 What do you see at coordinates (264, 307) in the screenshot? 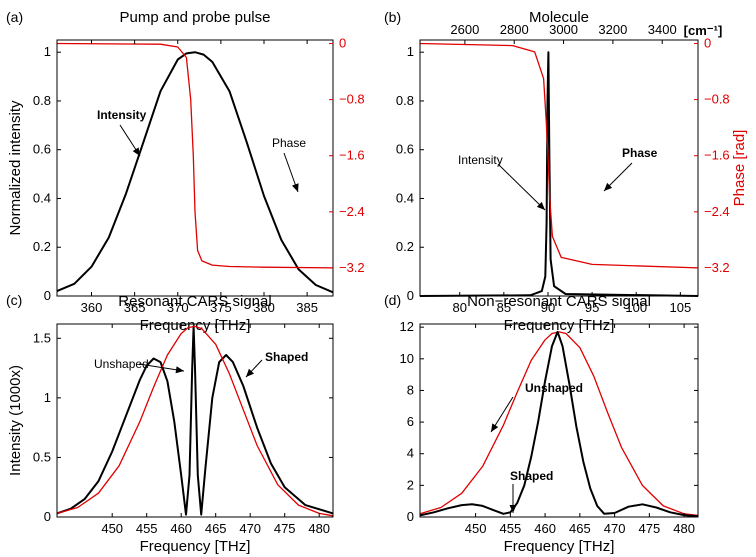
I see `x-tick-label: 380` at bounding box center [264, 307].